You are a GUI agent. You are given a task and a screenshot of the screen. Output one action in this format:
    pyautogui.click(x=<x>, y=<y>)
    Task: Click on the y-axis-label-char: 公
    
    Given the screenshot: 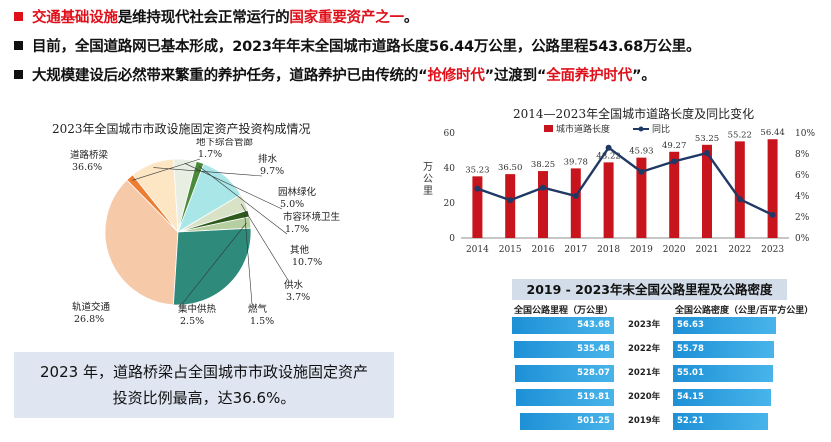 What is the action you would take?
    pyautogui.click(x=428, y=179)
    